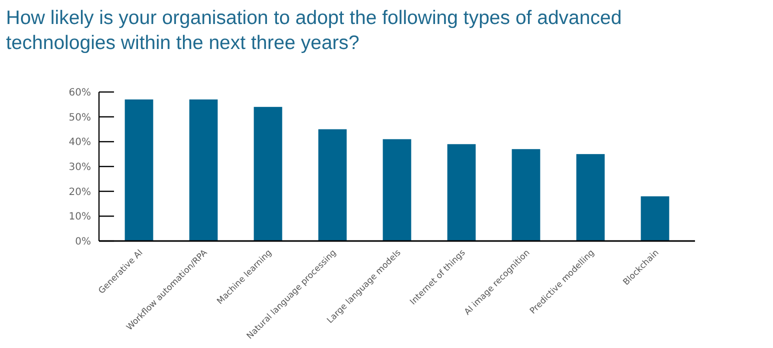 The image size is (773, 348). Describe the element at coordinates (79, 93) in the screenshot. I see `y-tick-label: 60%` at that location.